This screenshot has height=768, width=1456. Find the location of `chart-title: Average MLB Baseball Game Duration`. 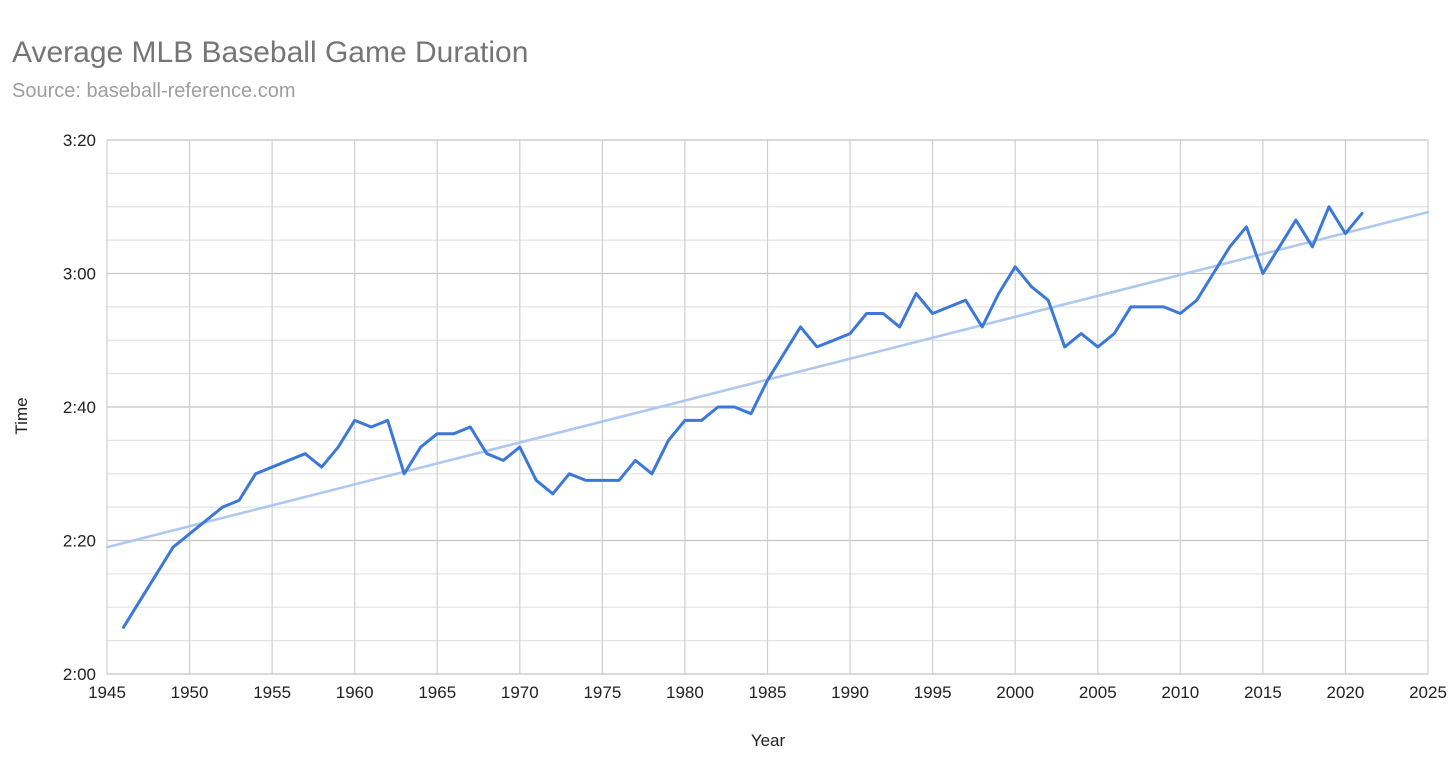

chart-title: Average MLB Baseball Game Duration is located at coordinates (270, 52).